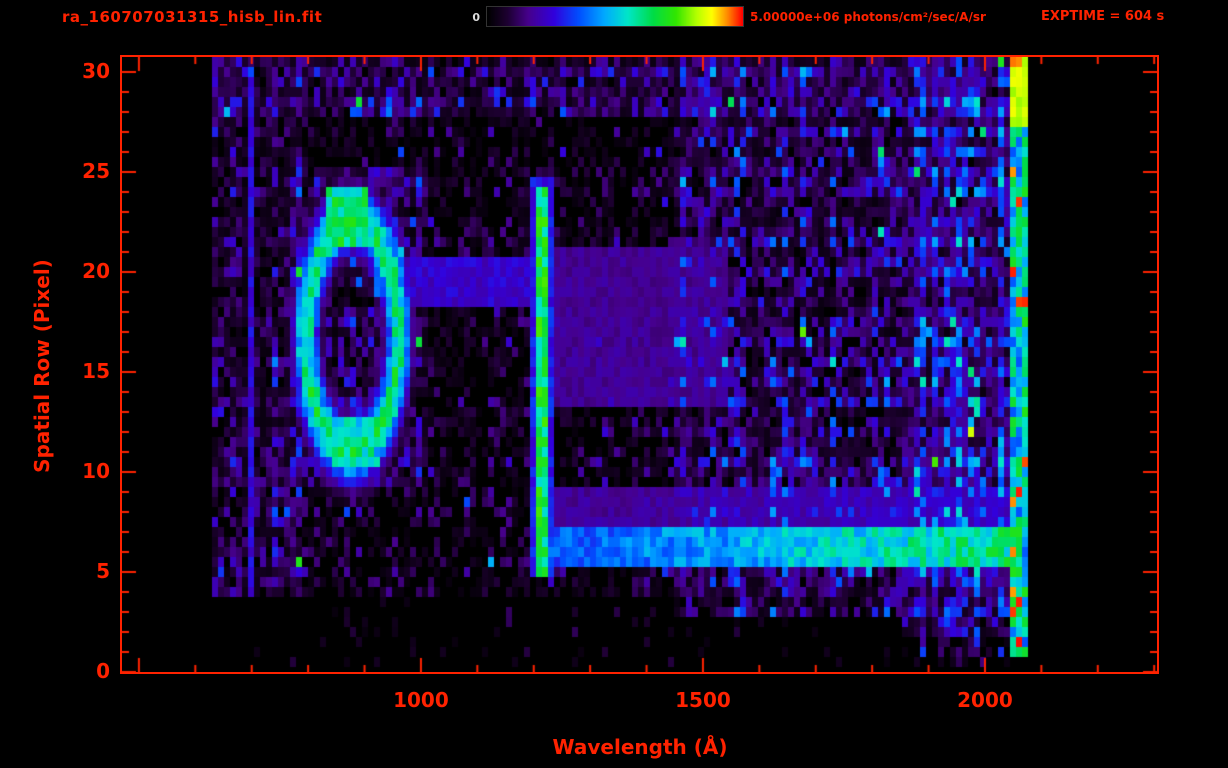 This screenshot has width=1228, height=768. What do you see at coordinates (985, 700) in the screenshot?
I see `x-tick-label: 2000` at bounding box center [985, 700].